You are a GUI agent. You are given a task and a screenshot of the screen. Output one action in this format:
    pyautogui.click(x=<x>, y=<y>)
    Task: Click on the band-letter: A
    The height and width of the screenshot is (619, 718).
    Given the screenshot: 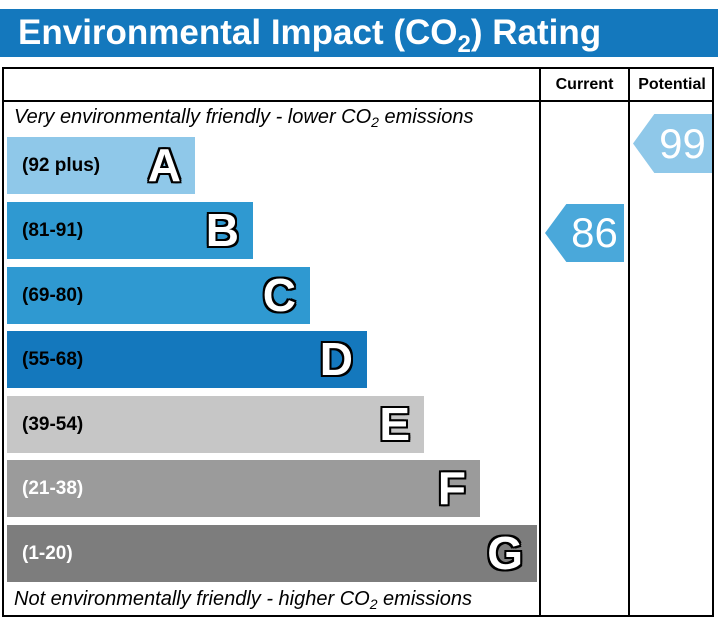 What is the action you would take?
    pyautogui.click(x=164, y=165)
    